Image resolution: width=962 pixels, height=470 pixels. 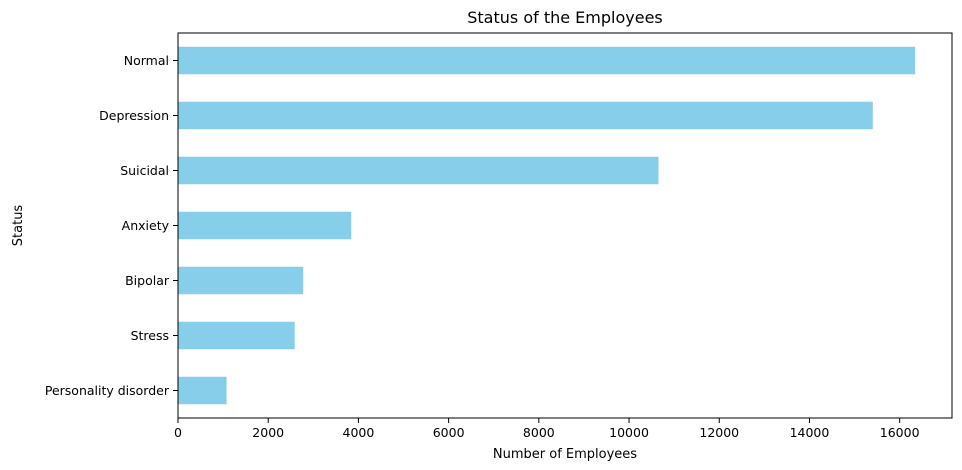 What do you see at coordinates (134, 115) in the screenshot?
I see `y-tick-label: Depression` at bounding box center [134, 115].